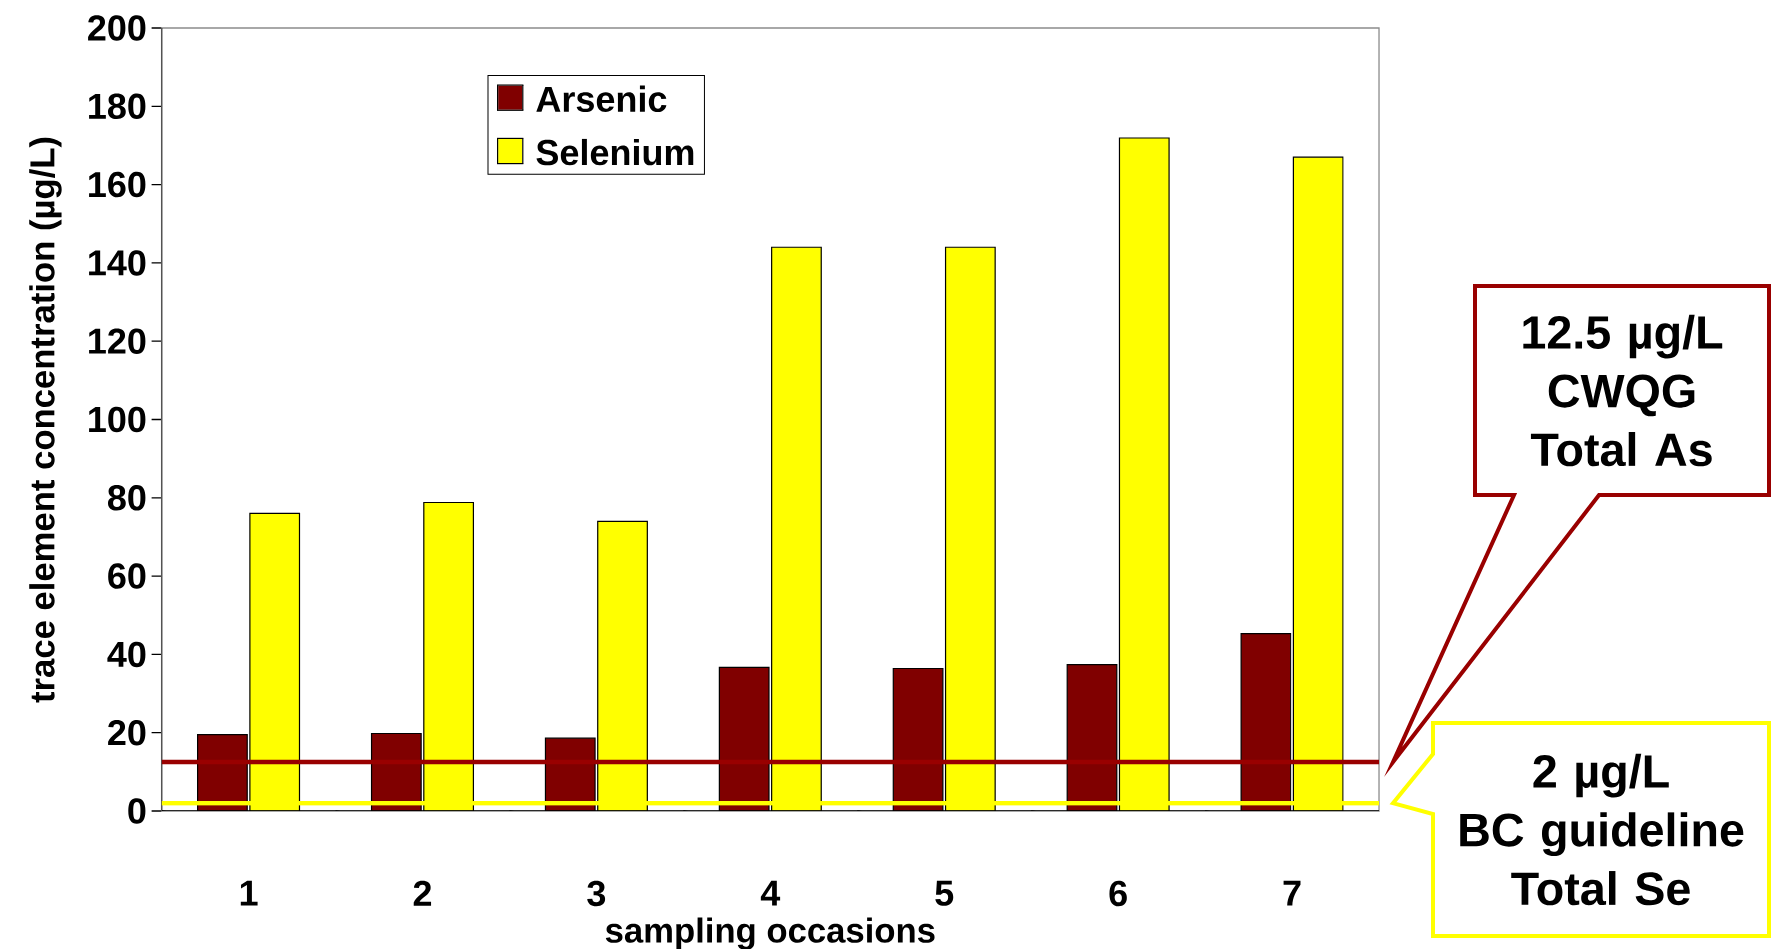 The width and height of the screenshot is (1772, 949). I want to click on y-tick-label: 80, so click(127, 498).